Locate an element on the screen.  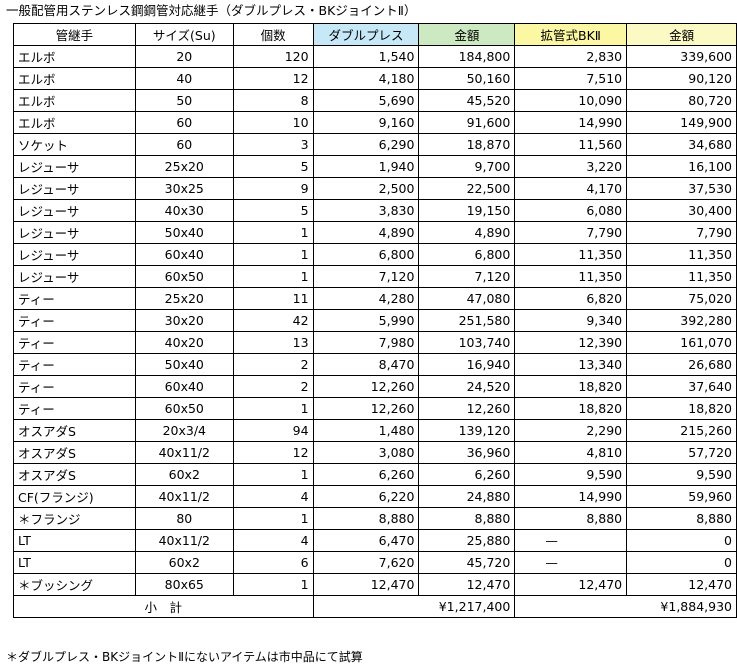
bk-joint-amount-cell: 26,680 is located at coordinates (681, 364).